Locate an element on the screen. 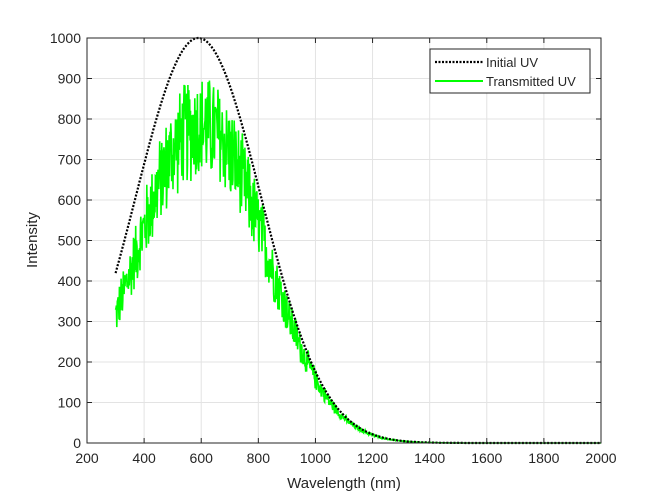  y-tick-label: 0 is located at coordinates (77, 443).